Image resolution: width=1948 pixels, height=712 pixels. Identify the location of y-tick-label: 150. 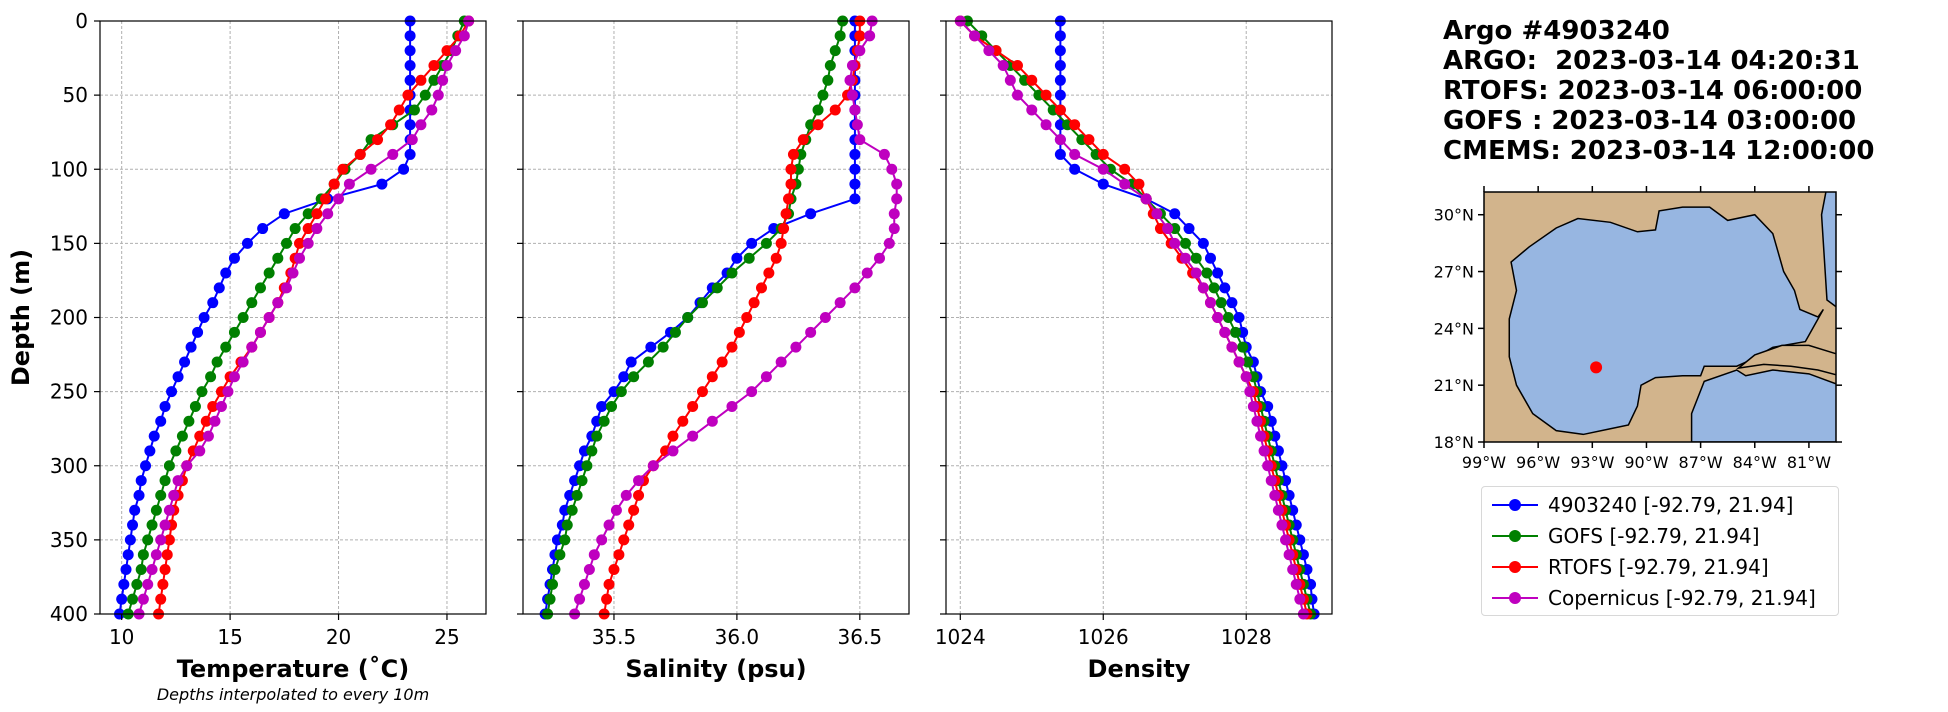
(69, 243).